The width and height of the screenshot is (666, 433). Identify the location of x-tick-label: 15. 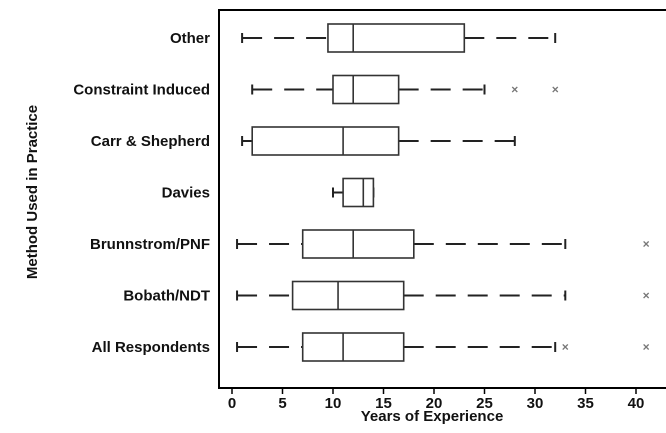
(383, 403).